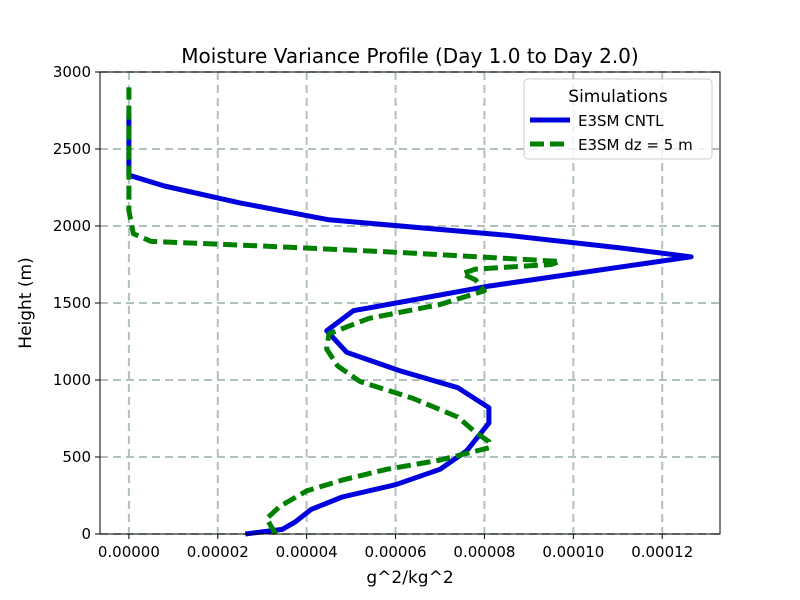 The width and height of the screenshot is (800, 600). What do you see at coordinates (218, 552) in the screenshot?
I see `x-tick-label: 0.00002` at bounding box center [218, 552].